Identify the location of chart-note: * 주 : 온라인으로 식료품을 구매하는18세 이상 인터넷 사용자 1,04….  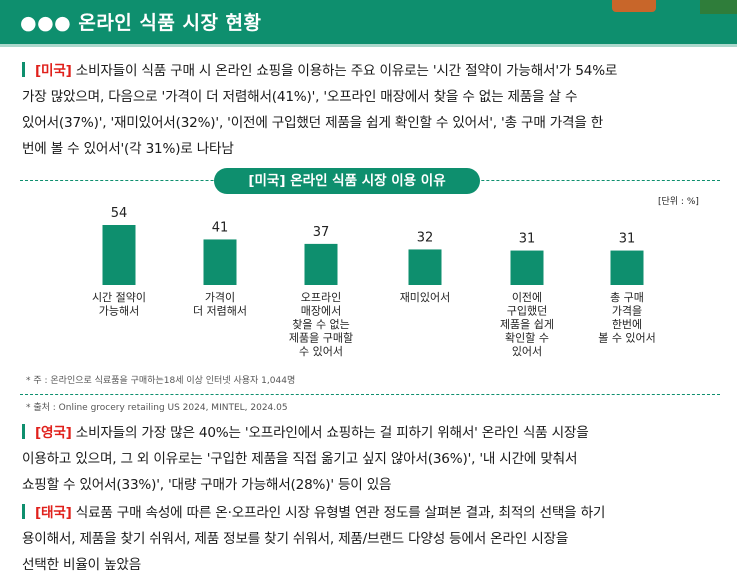
(161, 381).